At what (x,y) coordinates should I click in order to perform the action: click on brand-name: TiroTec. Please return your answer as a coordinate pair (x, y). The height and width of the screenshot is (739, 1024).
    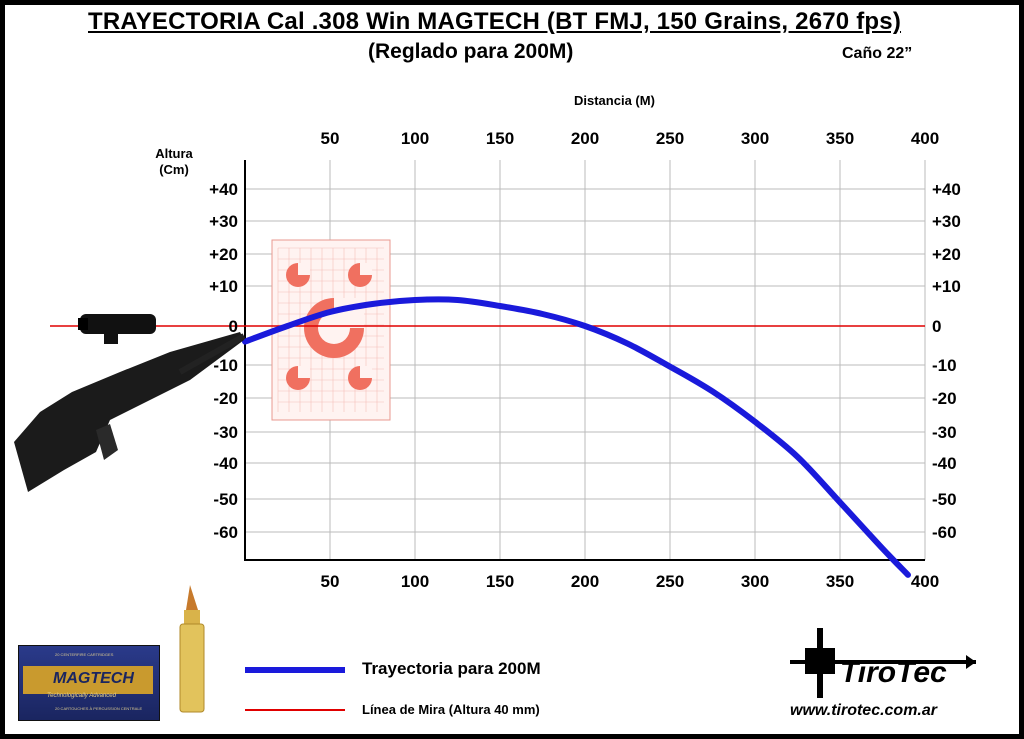
    Looking at the image, I should click on (893, 672).